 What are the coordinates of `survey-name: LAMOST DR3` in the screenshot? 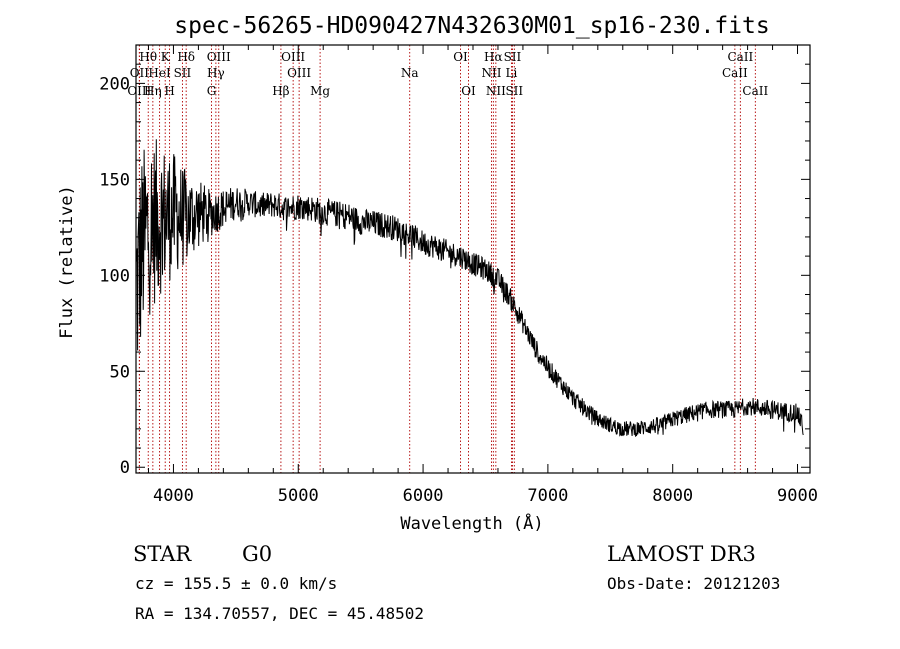 It's located at (681, 554).